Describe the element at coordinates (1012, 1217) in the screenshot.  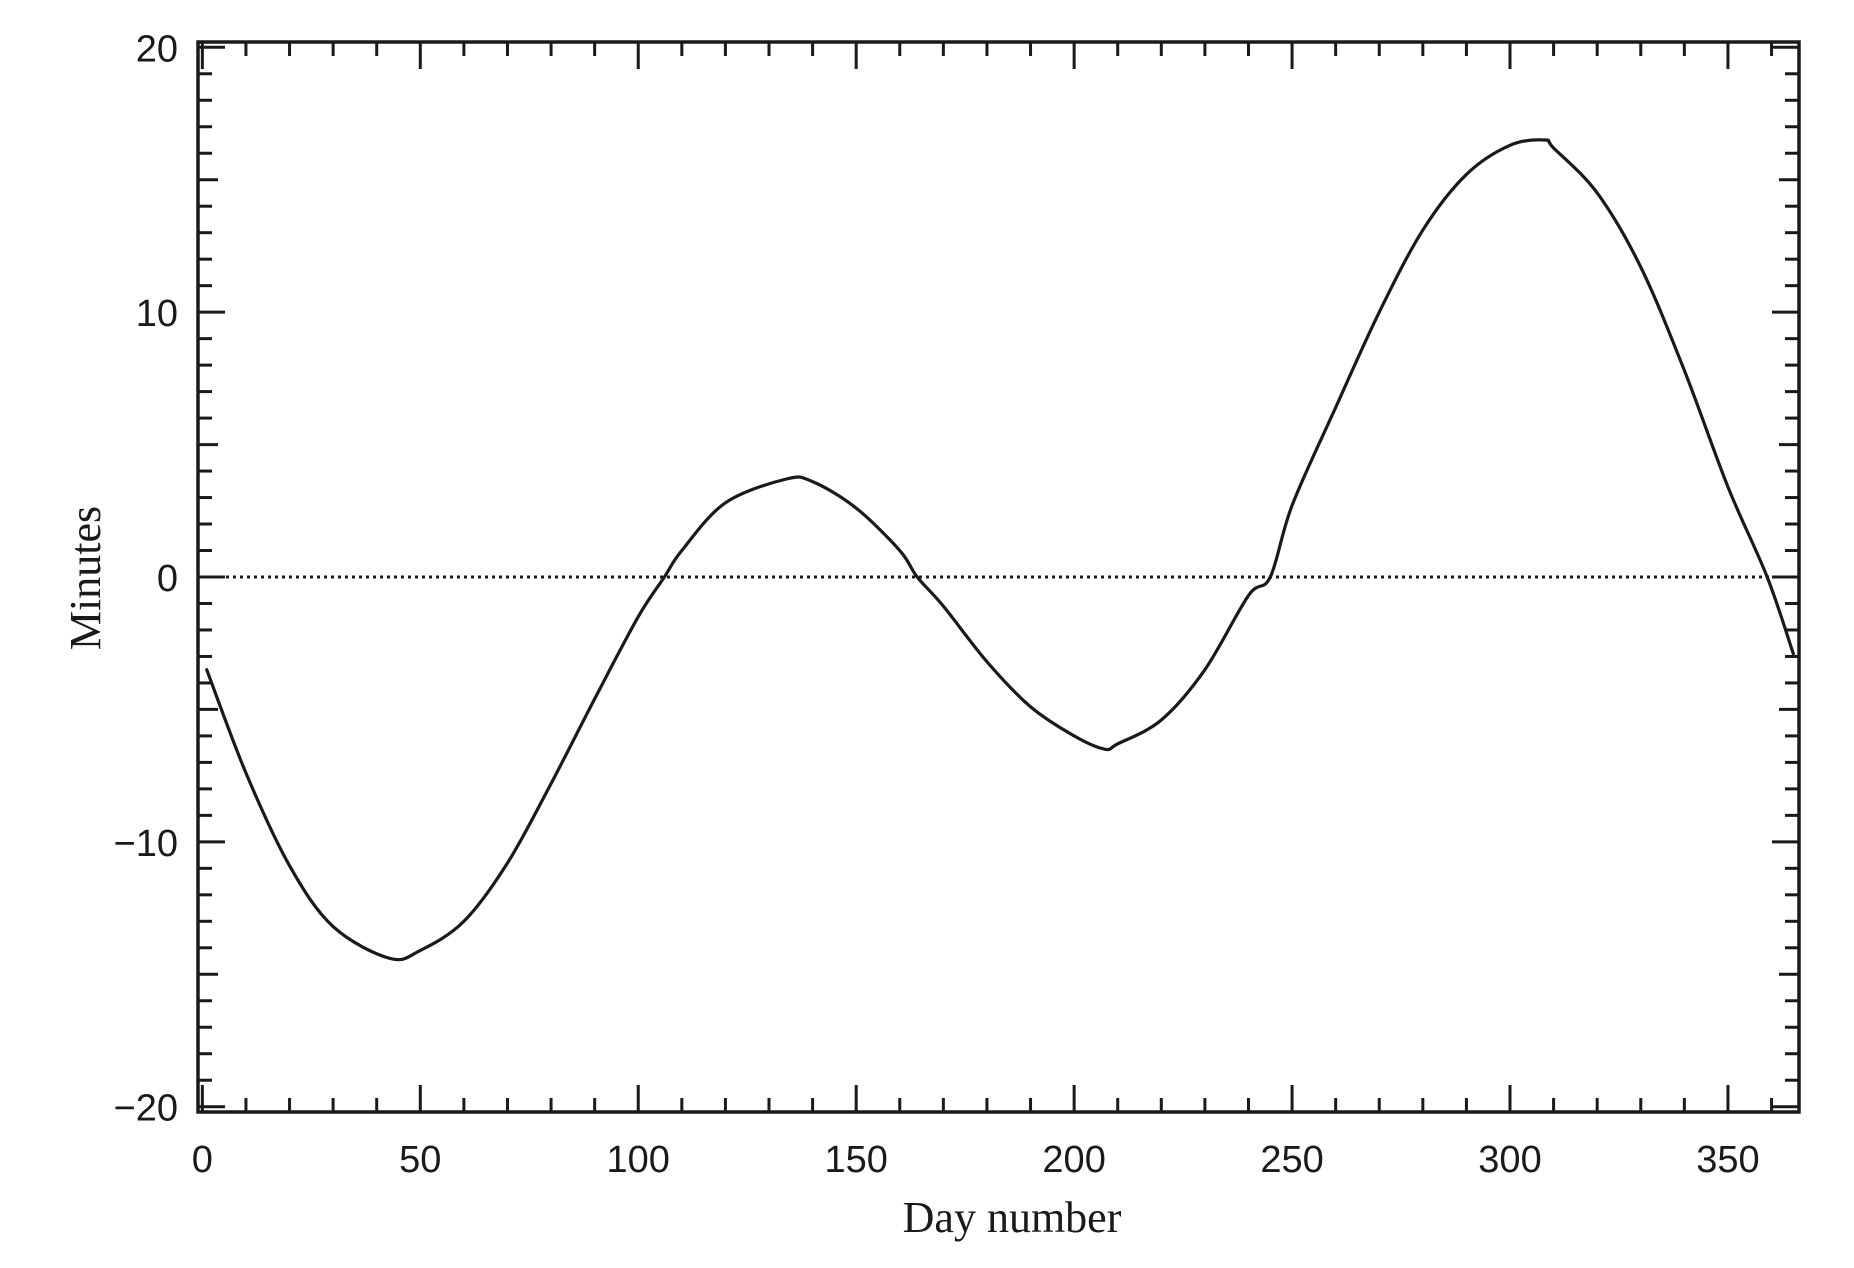
I see `x-axis-title: Day number` at that location.